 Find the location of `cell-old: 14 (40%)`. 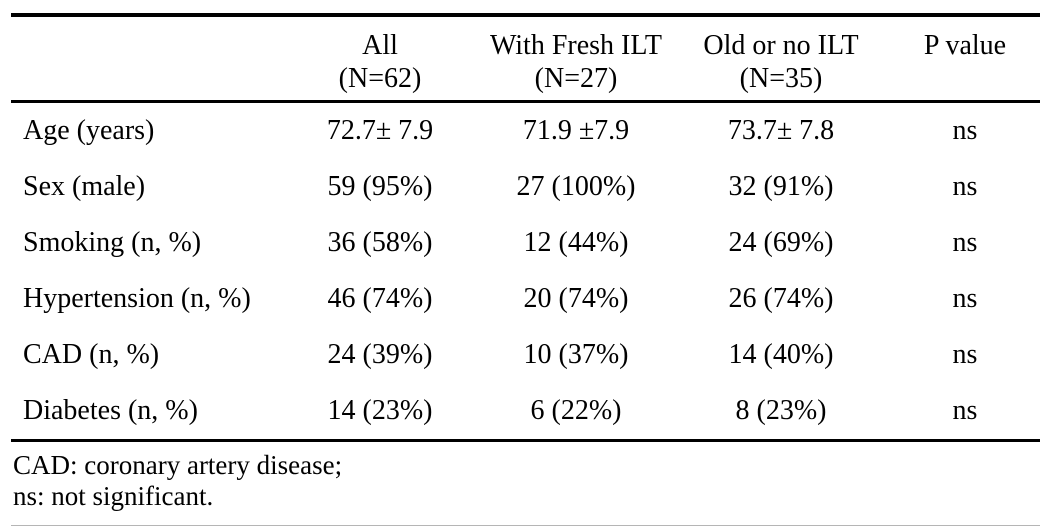

cell-old: 14 (40%) is located at coordinates (781, 354).